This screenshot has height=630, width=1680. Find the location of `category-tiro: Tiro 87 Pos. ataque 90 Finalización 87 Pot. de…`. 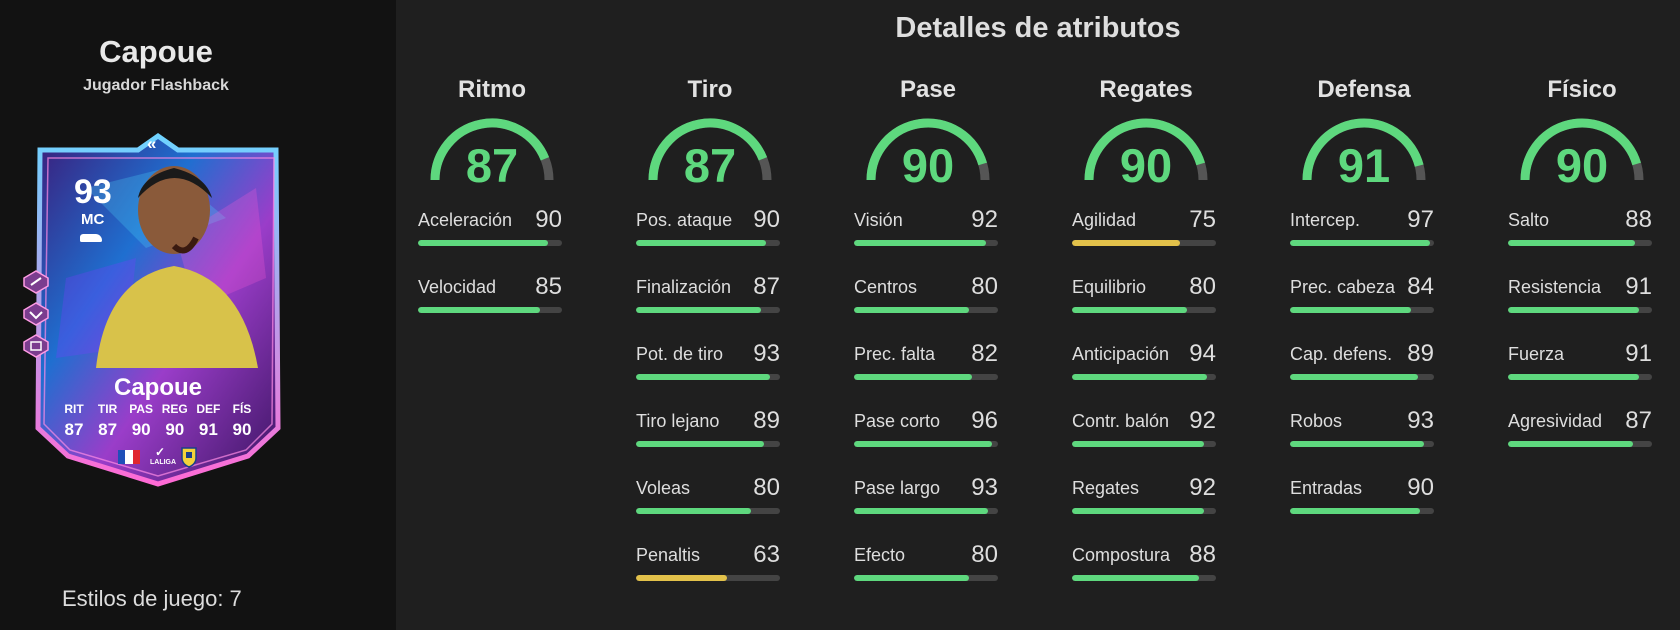

category-tiro: Tiro 87 Pos. ataque 90 Finalización 87 Pot. de… is located at coordinates (710, 344).